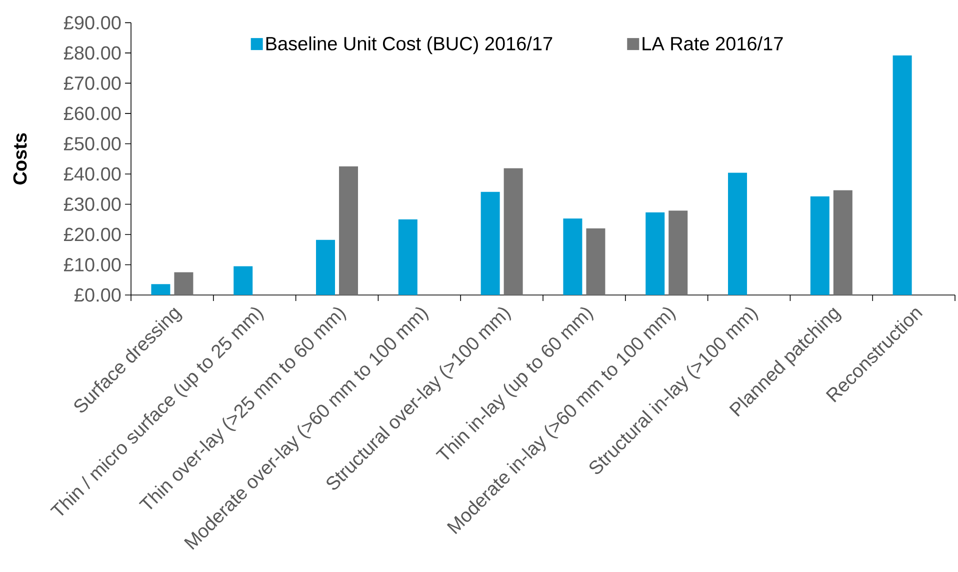 Image resolution: width=958 pixels, height=572 pixels. Describe the element at coordinates (92, 174) in the screenshot. I see `y-tick-label: £40.00` at that location.